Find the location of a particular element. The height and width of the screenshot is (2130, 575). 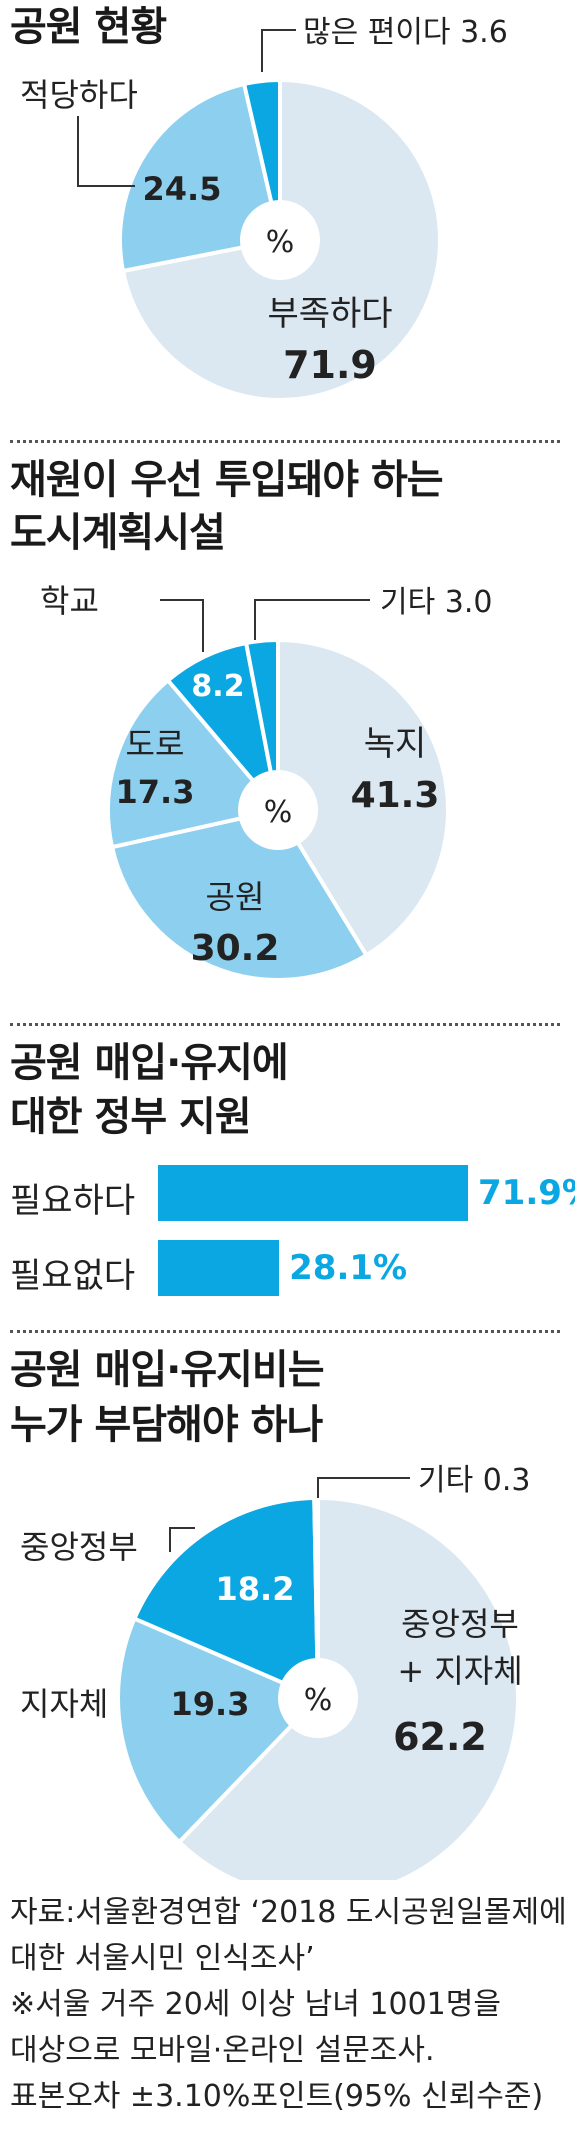

chart4-label-both-line2: + 지자체 is located at coordinates (459, 1671).